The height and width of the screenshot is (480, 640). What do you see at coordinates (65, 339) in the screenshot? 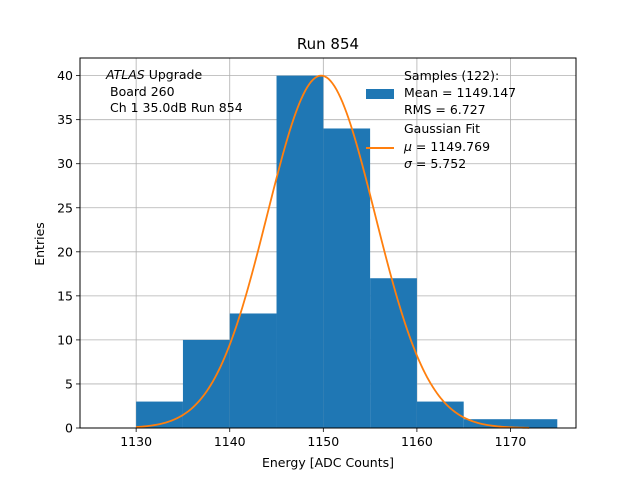
I see `y-tick-label: 10` at bounding box center [65, 339].